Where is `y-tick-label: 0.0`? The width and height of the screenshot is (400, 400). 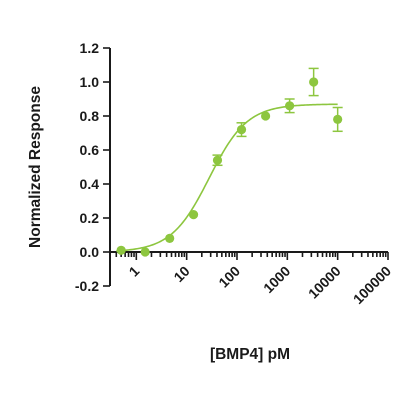
y-tick-label: 0.0 is located at coordinates (90, 252).